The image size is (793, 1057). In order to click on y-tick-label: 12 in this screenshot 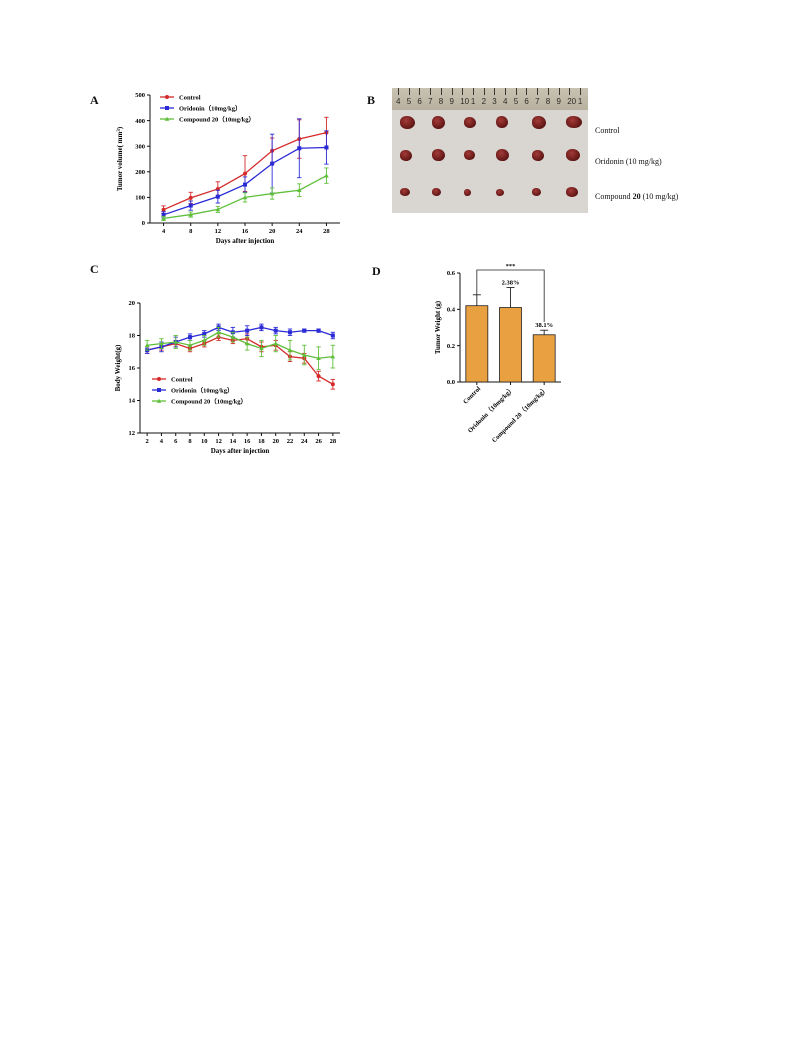, I will do `click(132, 433)`.